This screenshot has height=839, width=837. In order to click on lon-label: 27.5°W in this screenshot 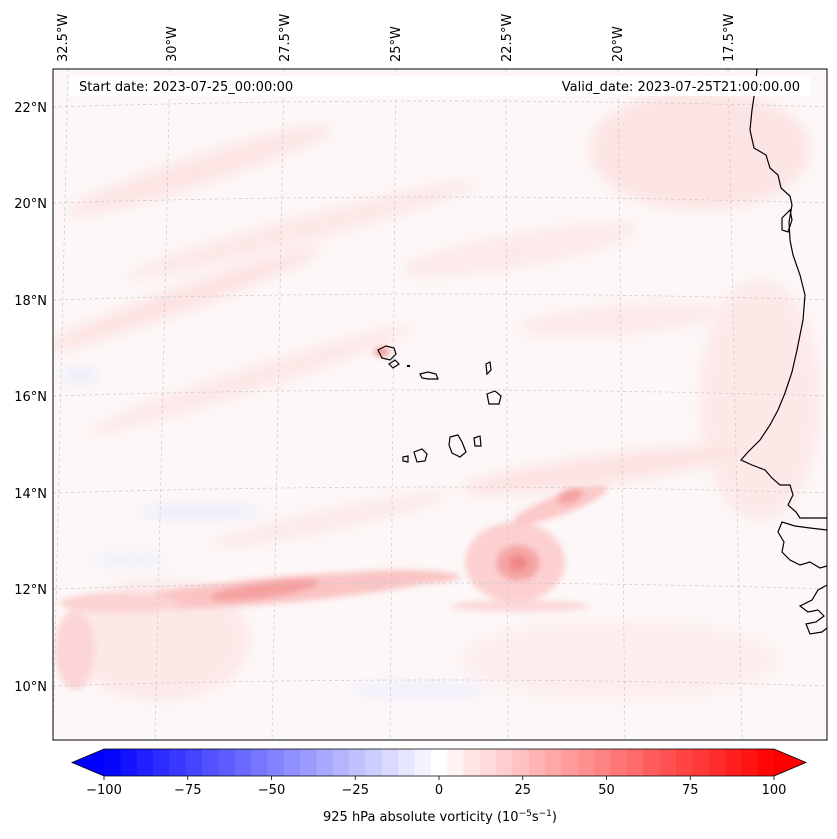, I will do `click(285, 38)`.